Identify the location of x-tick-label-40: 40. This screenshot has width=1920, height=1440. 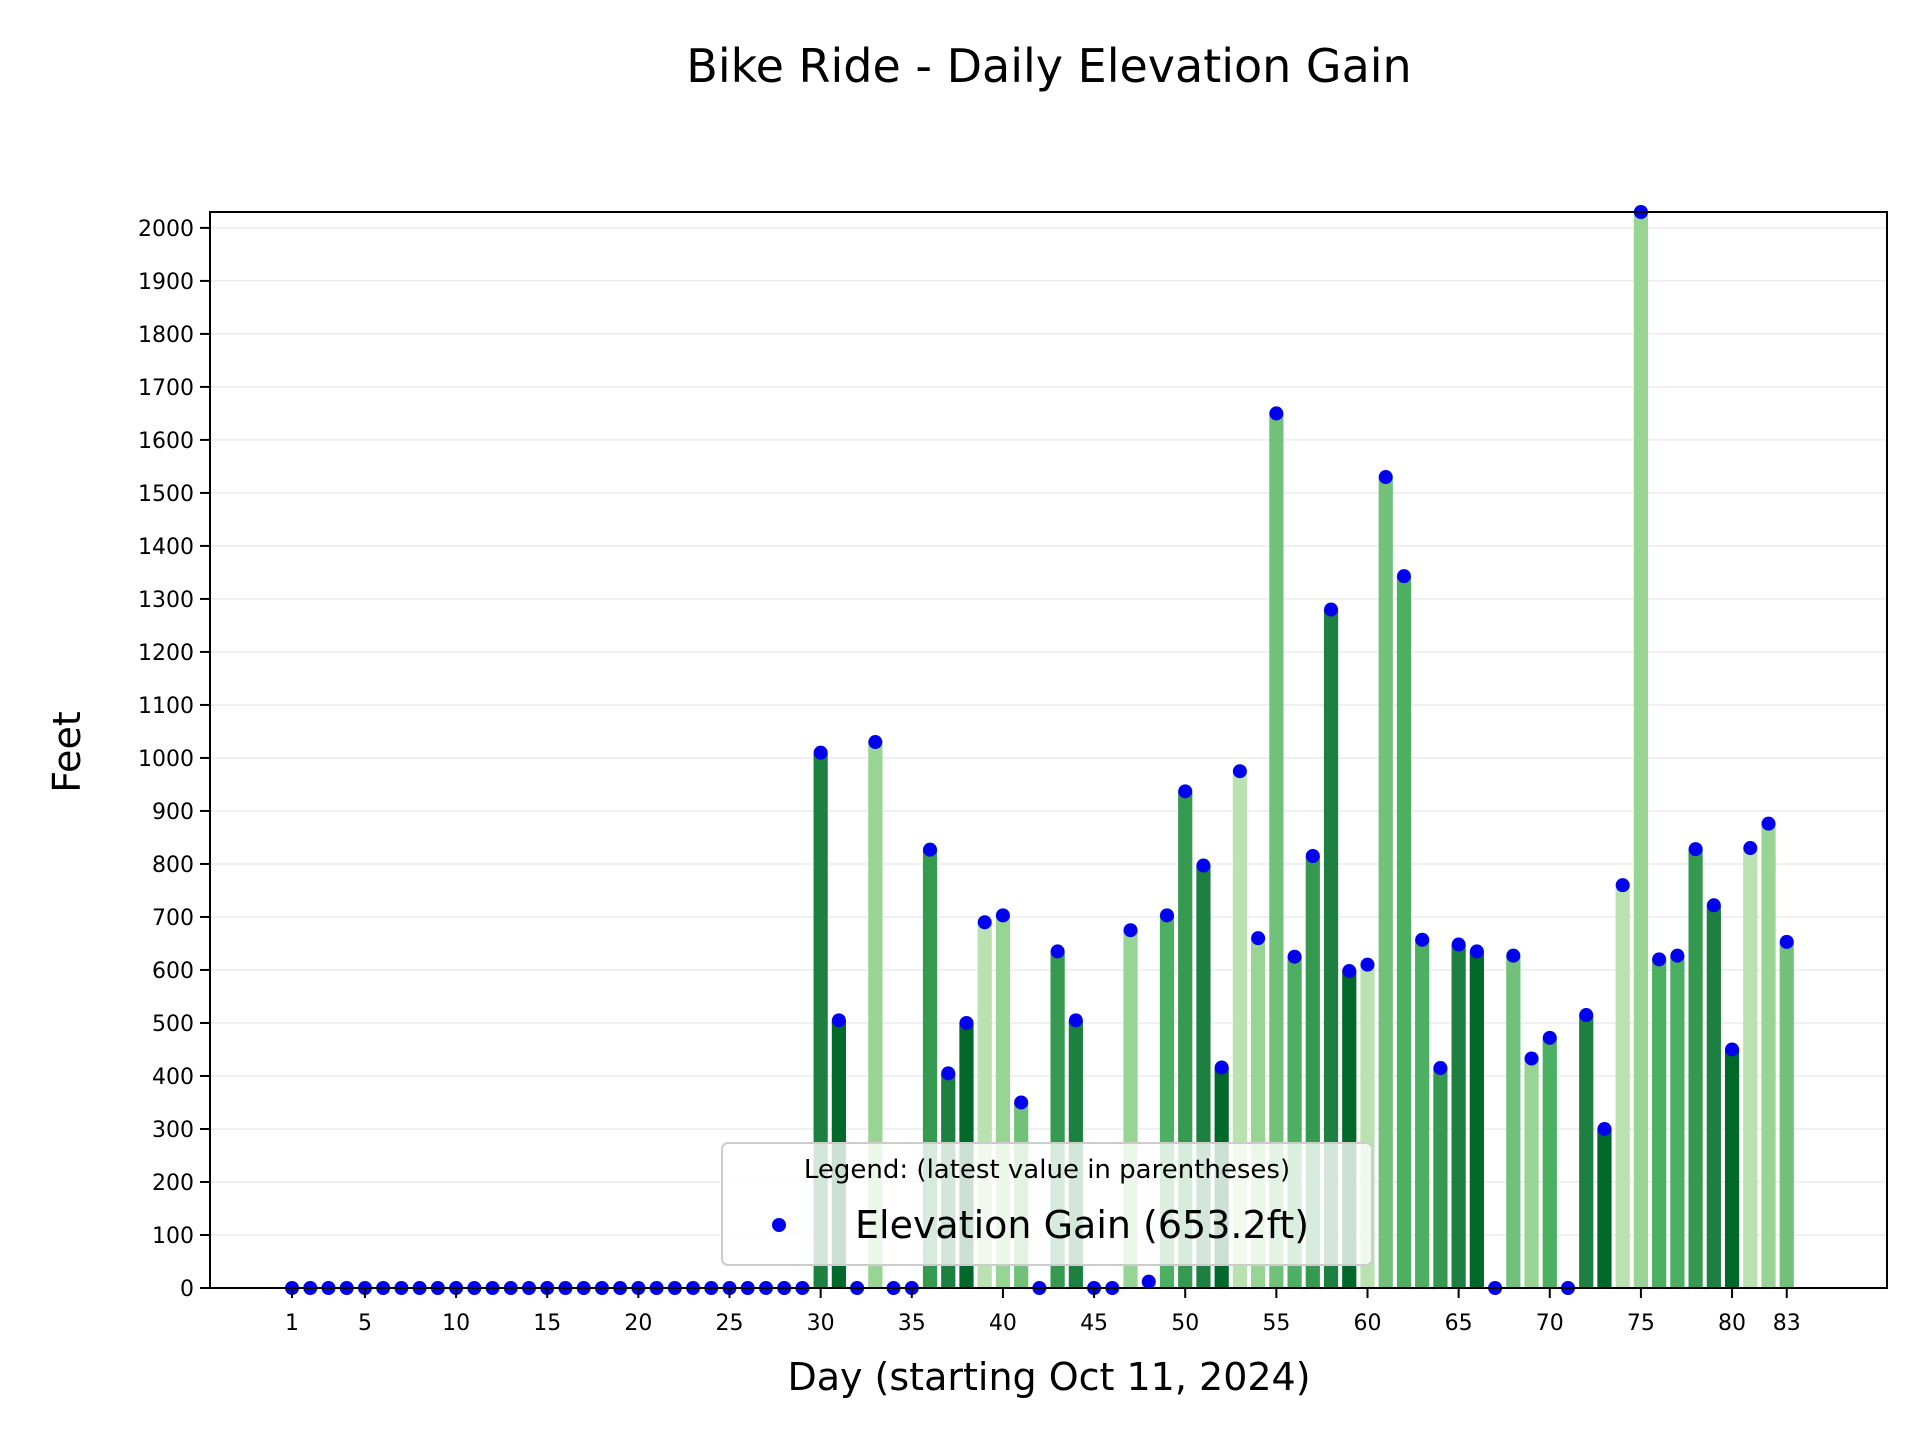
(1003, 1323).